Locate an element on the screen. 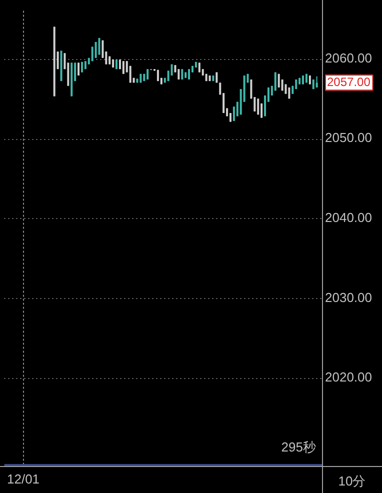  y-tick-label: 2030.00 is located at coordinates (348, 297).